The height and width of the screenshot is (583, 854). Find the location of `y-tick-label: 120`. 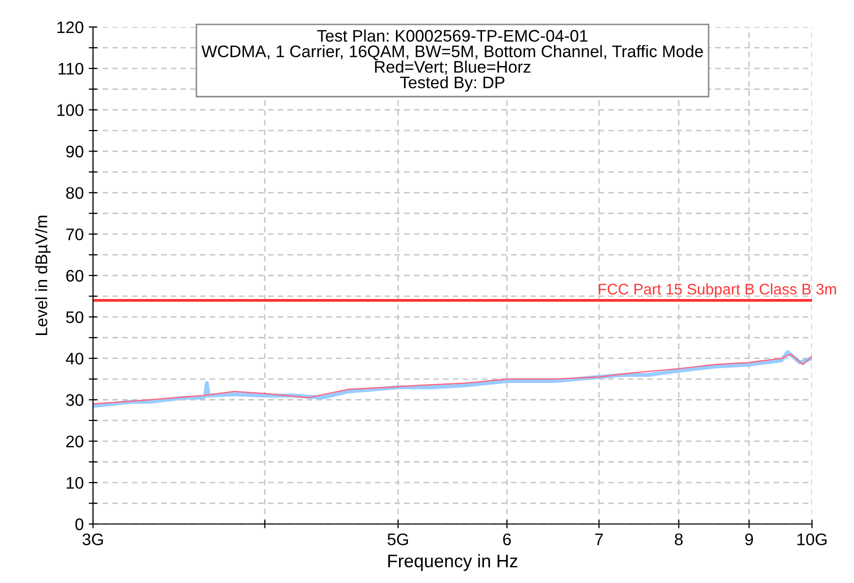

y-tick-label: 120 is located at coordinates (70, 27).